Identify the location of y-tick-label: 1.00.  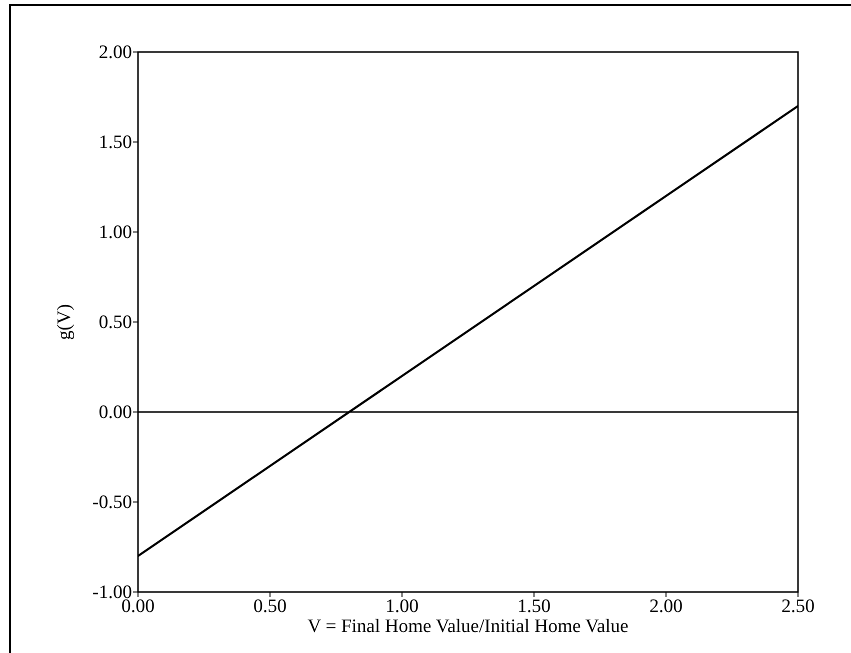
(115, 232).